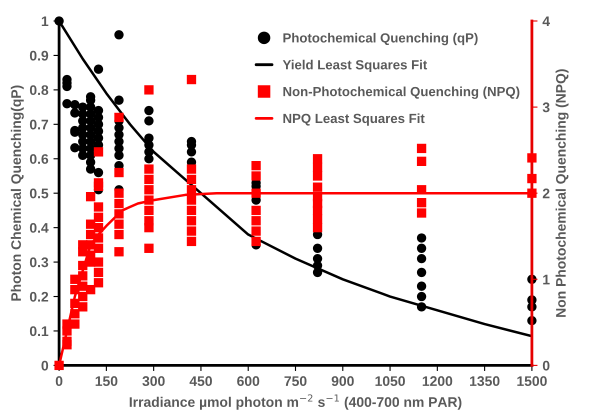 This screenshot has height=420, width=591. What do you see at coordinates (39, 55) in the screenshot?
I see `y-tick-label: 0.9` at bounding box center [39, 55].